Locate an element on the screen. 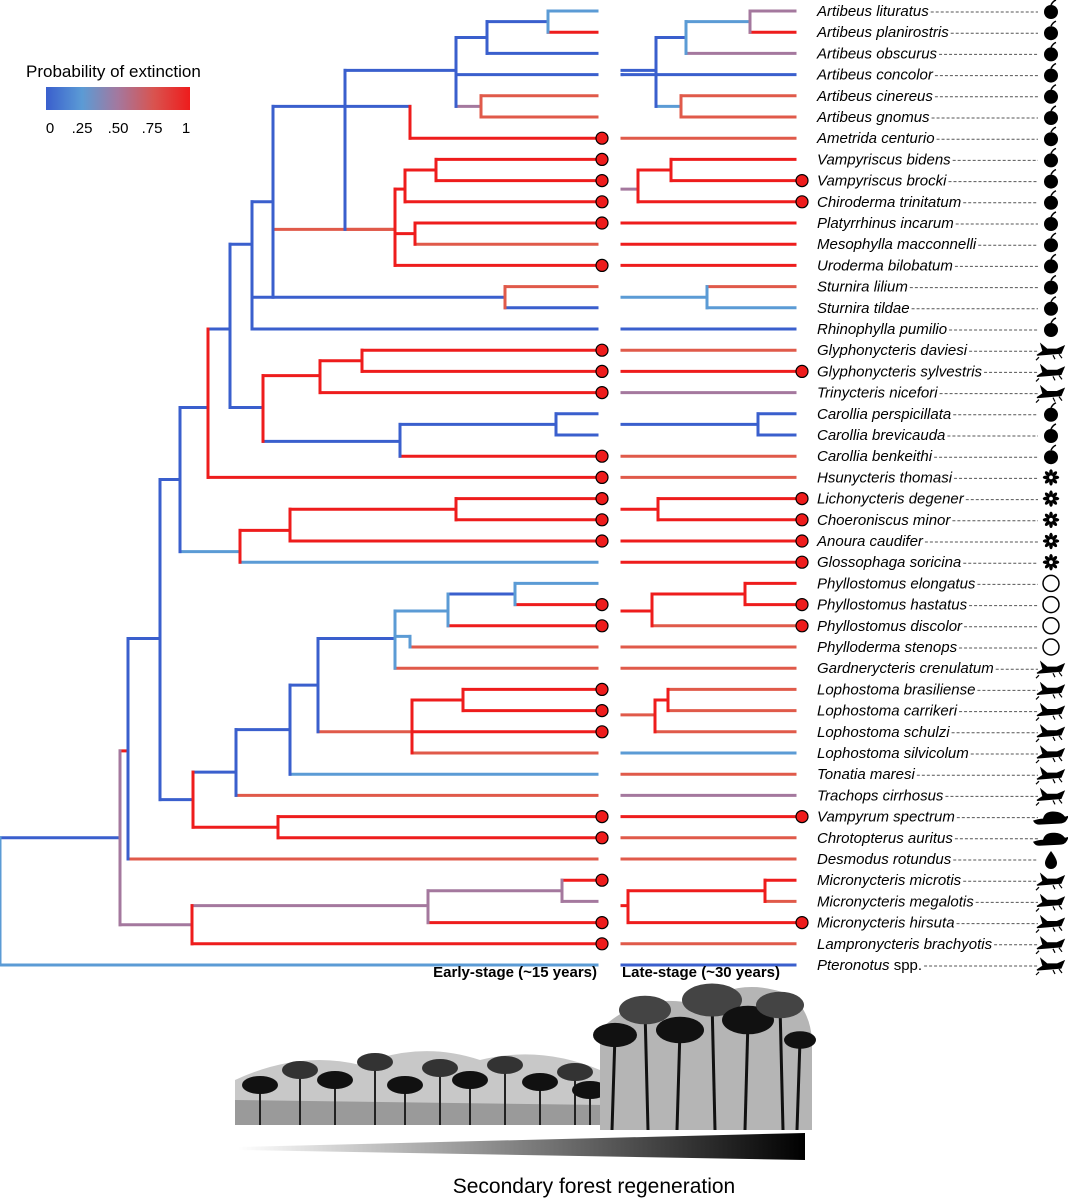 The image size is (1068, 1200). species-row: Vampyriscus brocki is located at coordinates (937, 179).